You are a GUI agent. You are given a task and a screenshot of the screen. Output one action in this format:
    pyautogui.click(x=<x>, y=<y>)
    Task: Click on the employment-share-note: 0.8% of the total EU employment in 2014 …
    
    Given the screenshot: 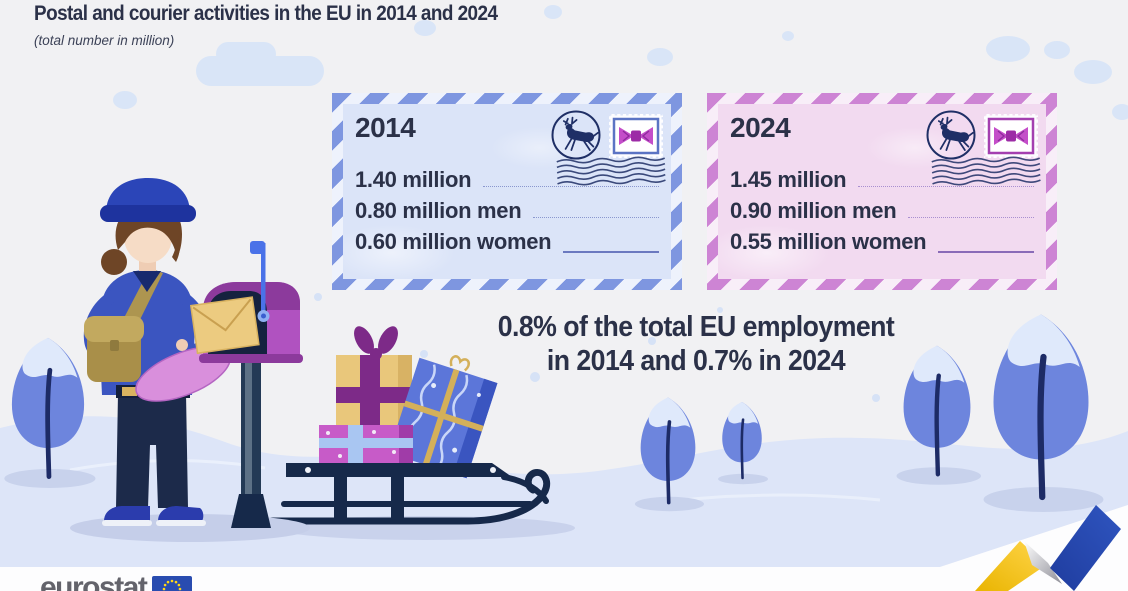 What is the action you would take?
    pyautogui.click(x=696, y=344)
    